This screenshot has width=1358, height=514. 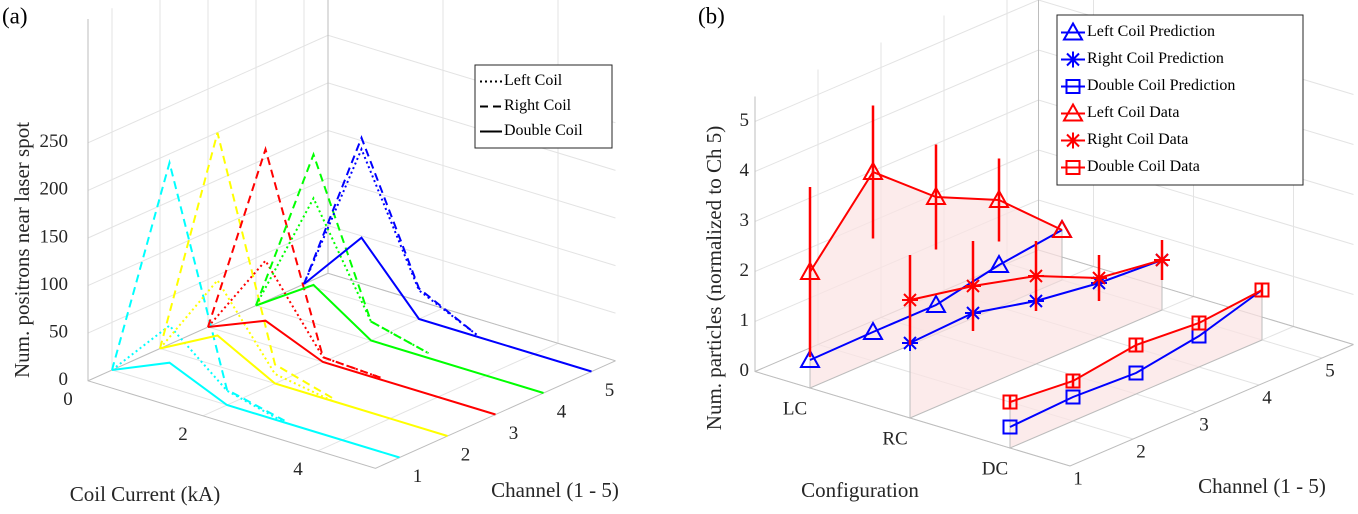 I want to click on panel-label: (a), so click(x=15, y=15).